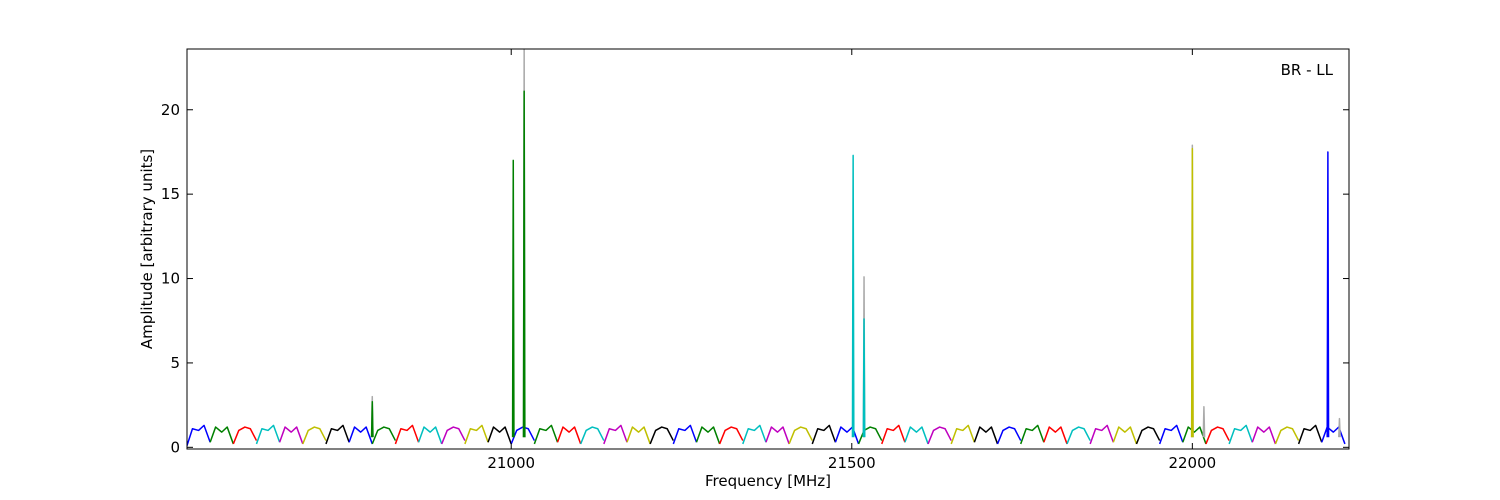 This screenshot has width=1500, height=500. Describe the element at coordinates (511, 463) in the screenshot. I see `x-tick-label: 21000` at that location.